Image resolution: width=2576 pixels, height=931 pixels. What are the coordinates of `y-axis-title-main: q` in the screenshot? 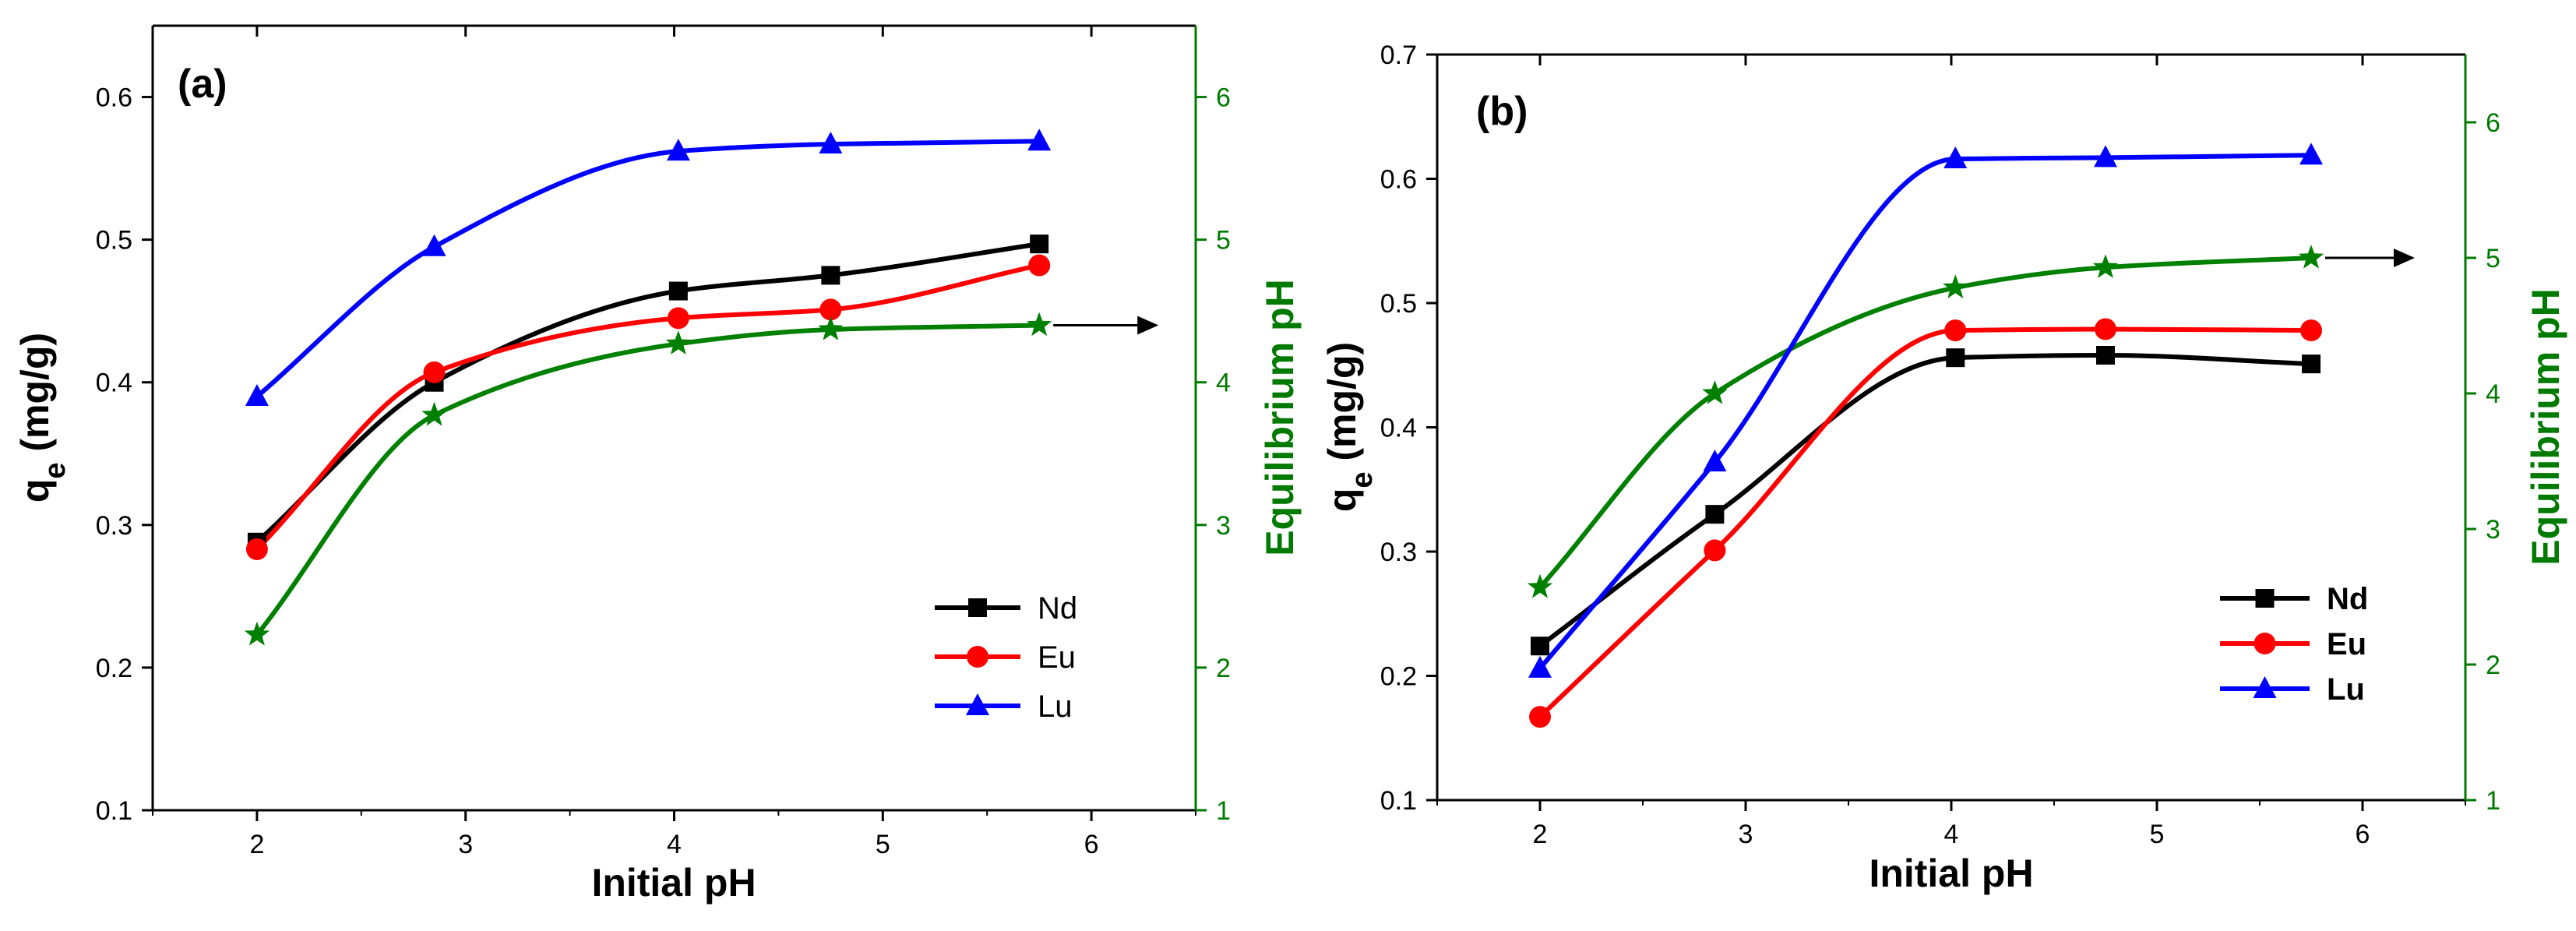 It's located at (35, 491).